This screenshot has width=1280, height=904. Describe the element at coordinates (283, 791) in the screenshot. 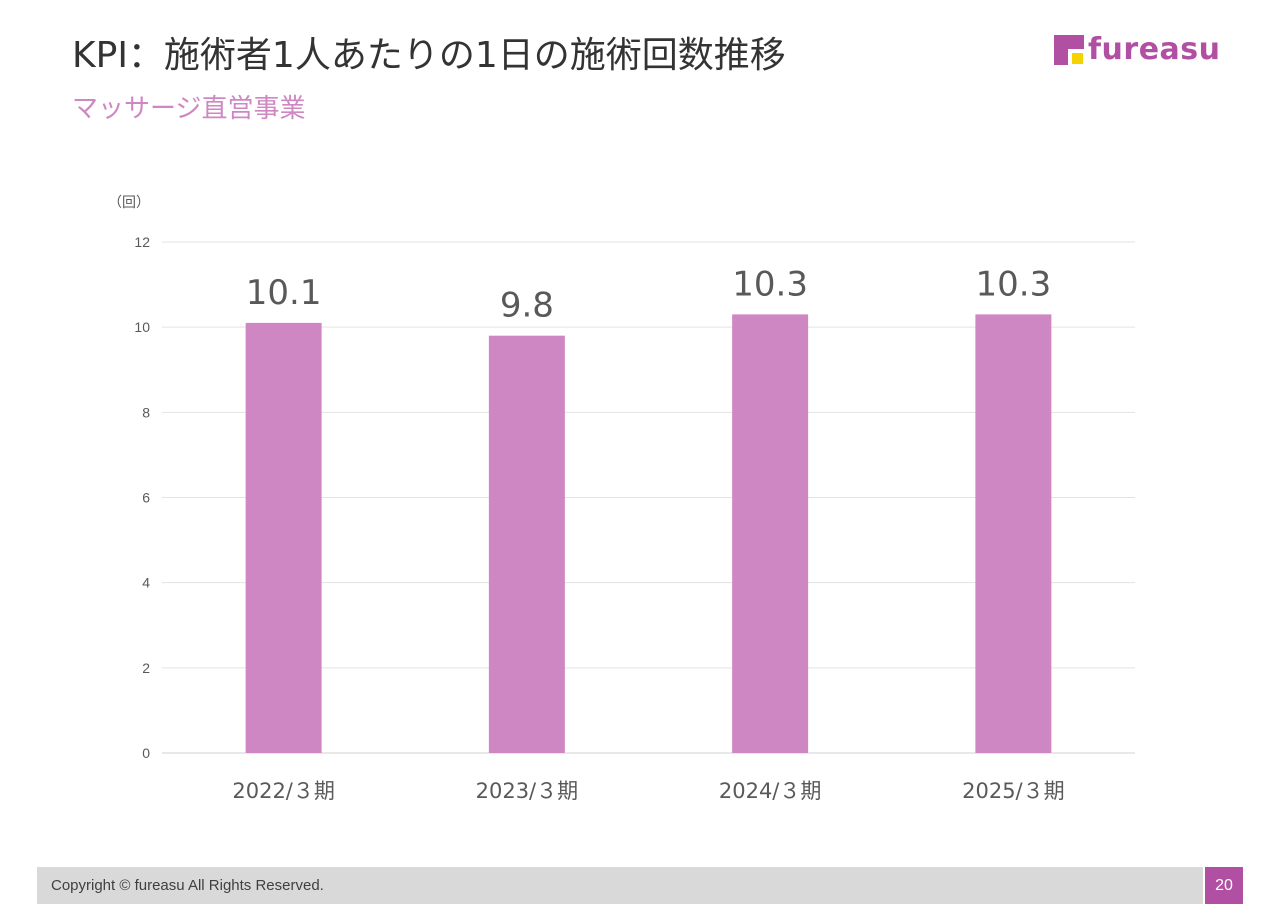

I see `x-category-label: 2022/３期` at that location.